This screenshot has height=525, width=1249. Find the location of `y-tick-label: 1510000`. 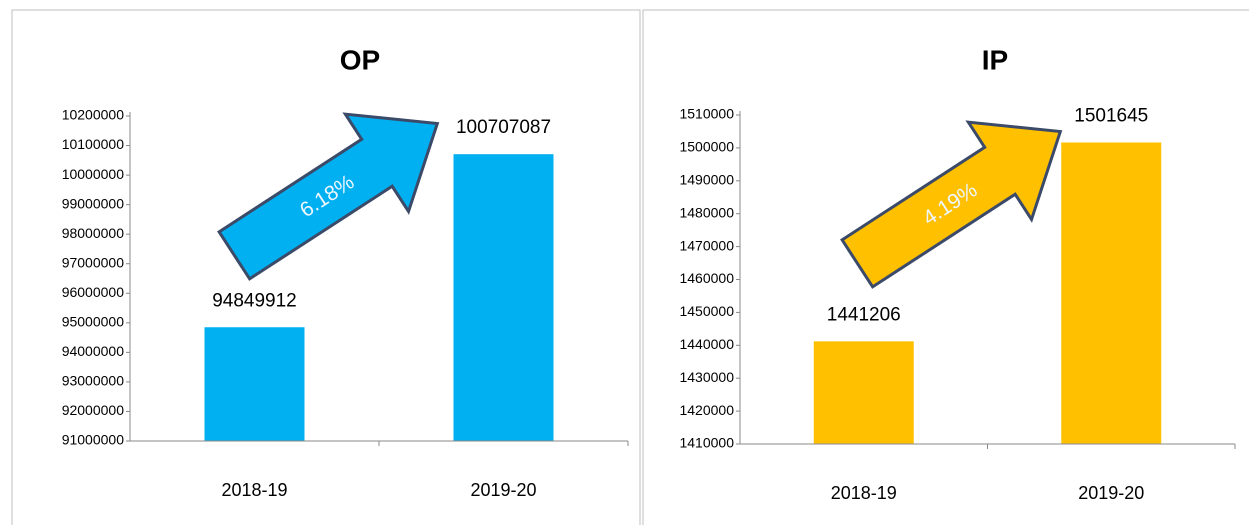

y-tick-label: 1510000 is located at coordinates (706, 114).